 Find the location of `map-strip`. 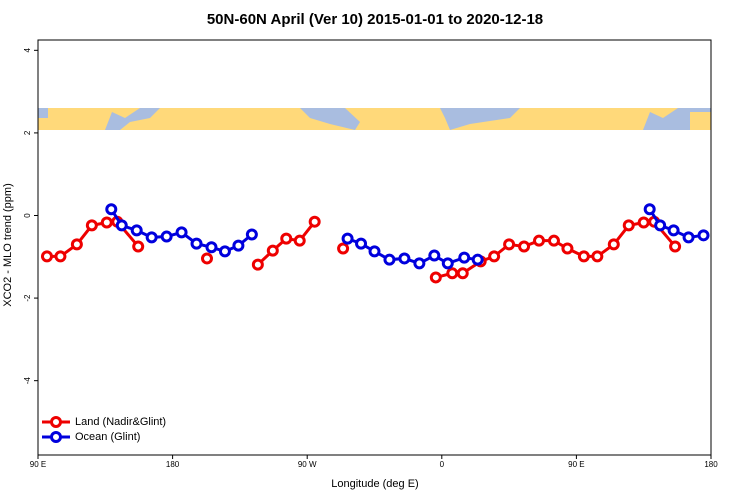

map-strip is located at coordinates (374, 119).